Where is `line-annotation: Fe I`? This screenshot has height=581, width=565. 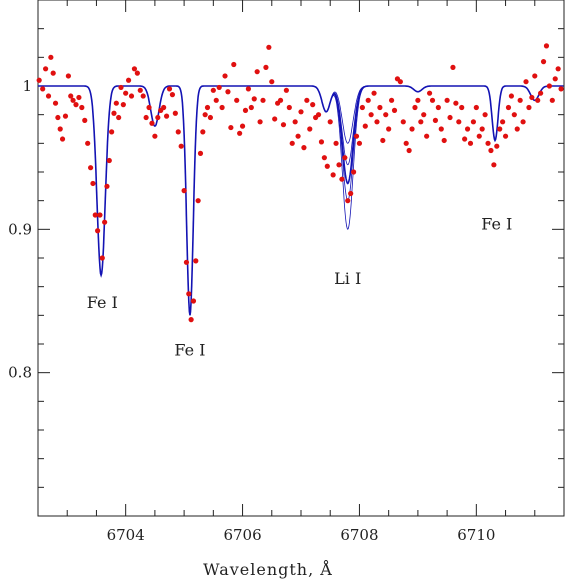 line-annotation: Fe I is located at coordinates (102, 302).